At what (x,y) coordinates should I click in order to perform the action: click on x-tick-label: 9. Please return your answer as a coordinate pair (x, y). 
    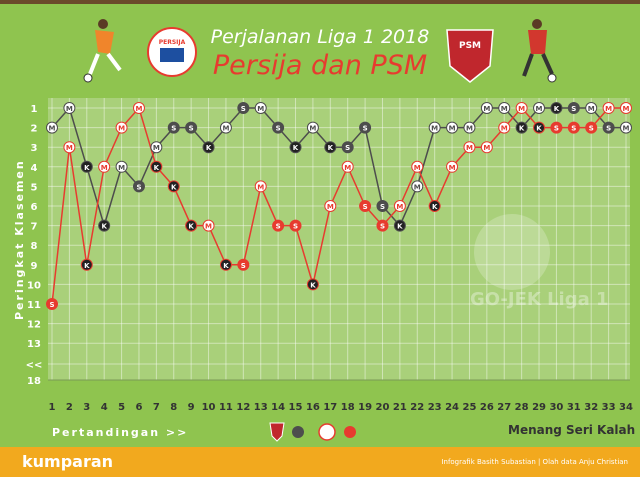
    Looking at the image, I should click on (191, 407).